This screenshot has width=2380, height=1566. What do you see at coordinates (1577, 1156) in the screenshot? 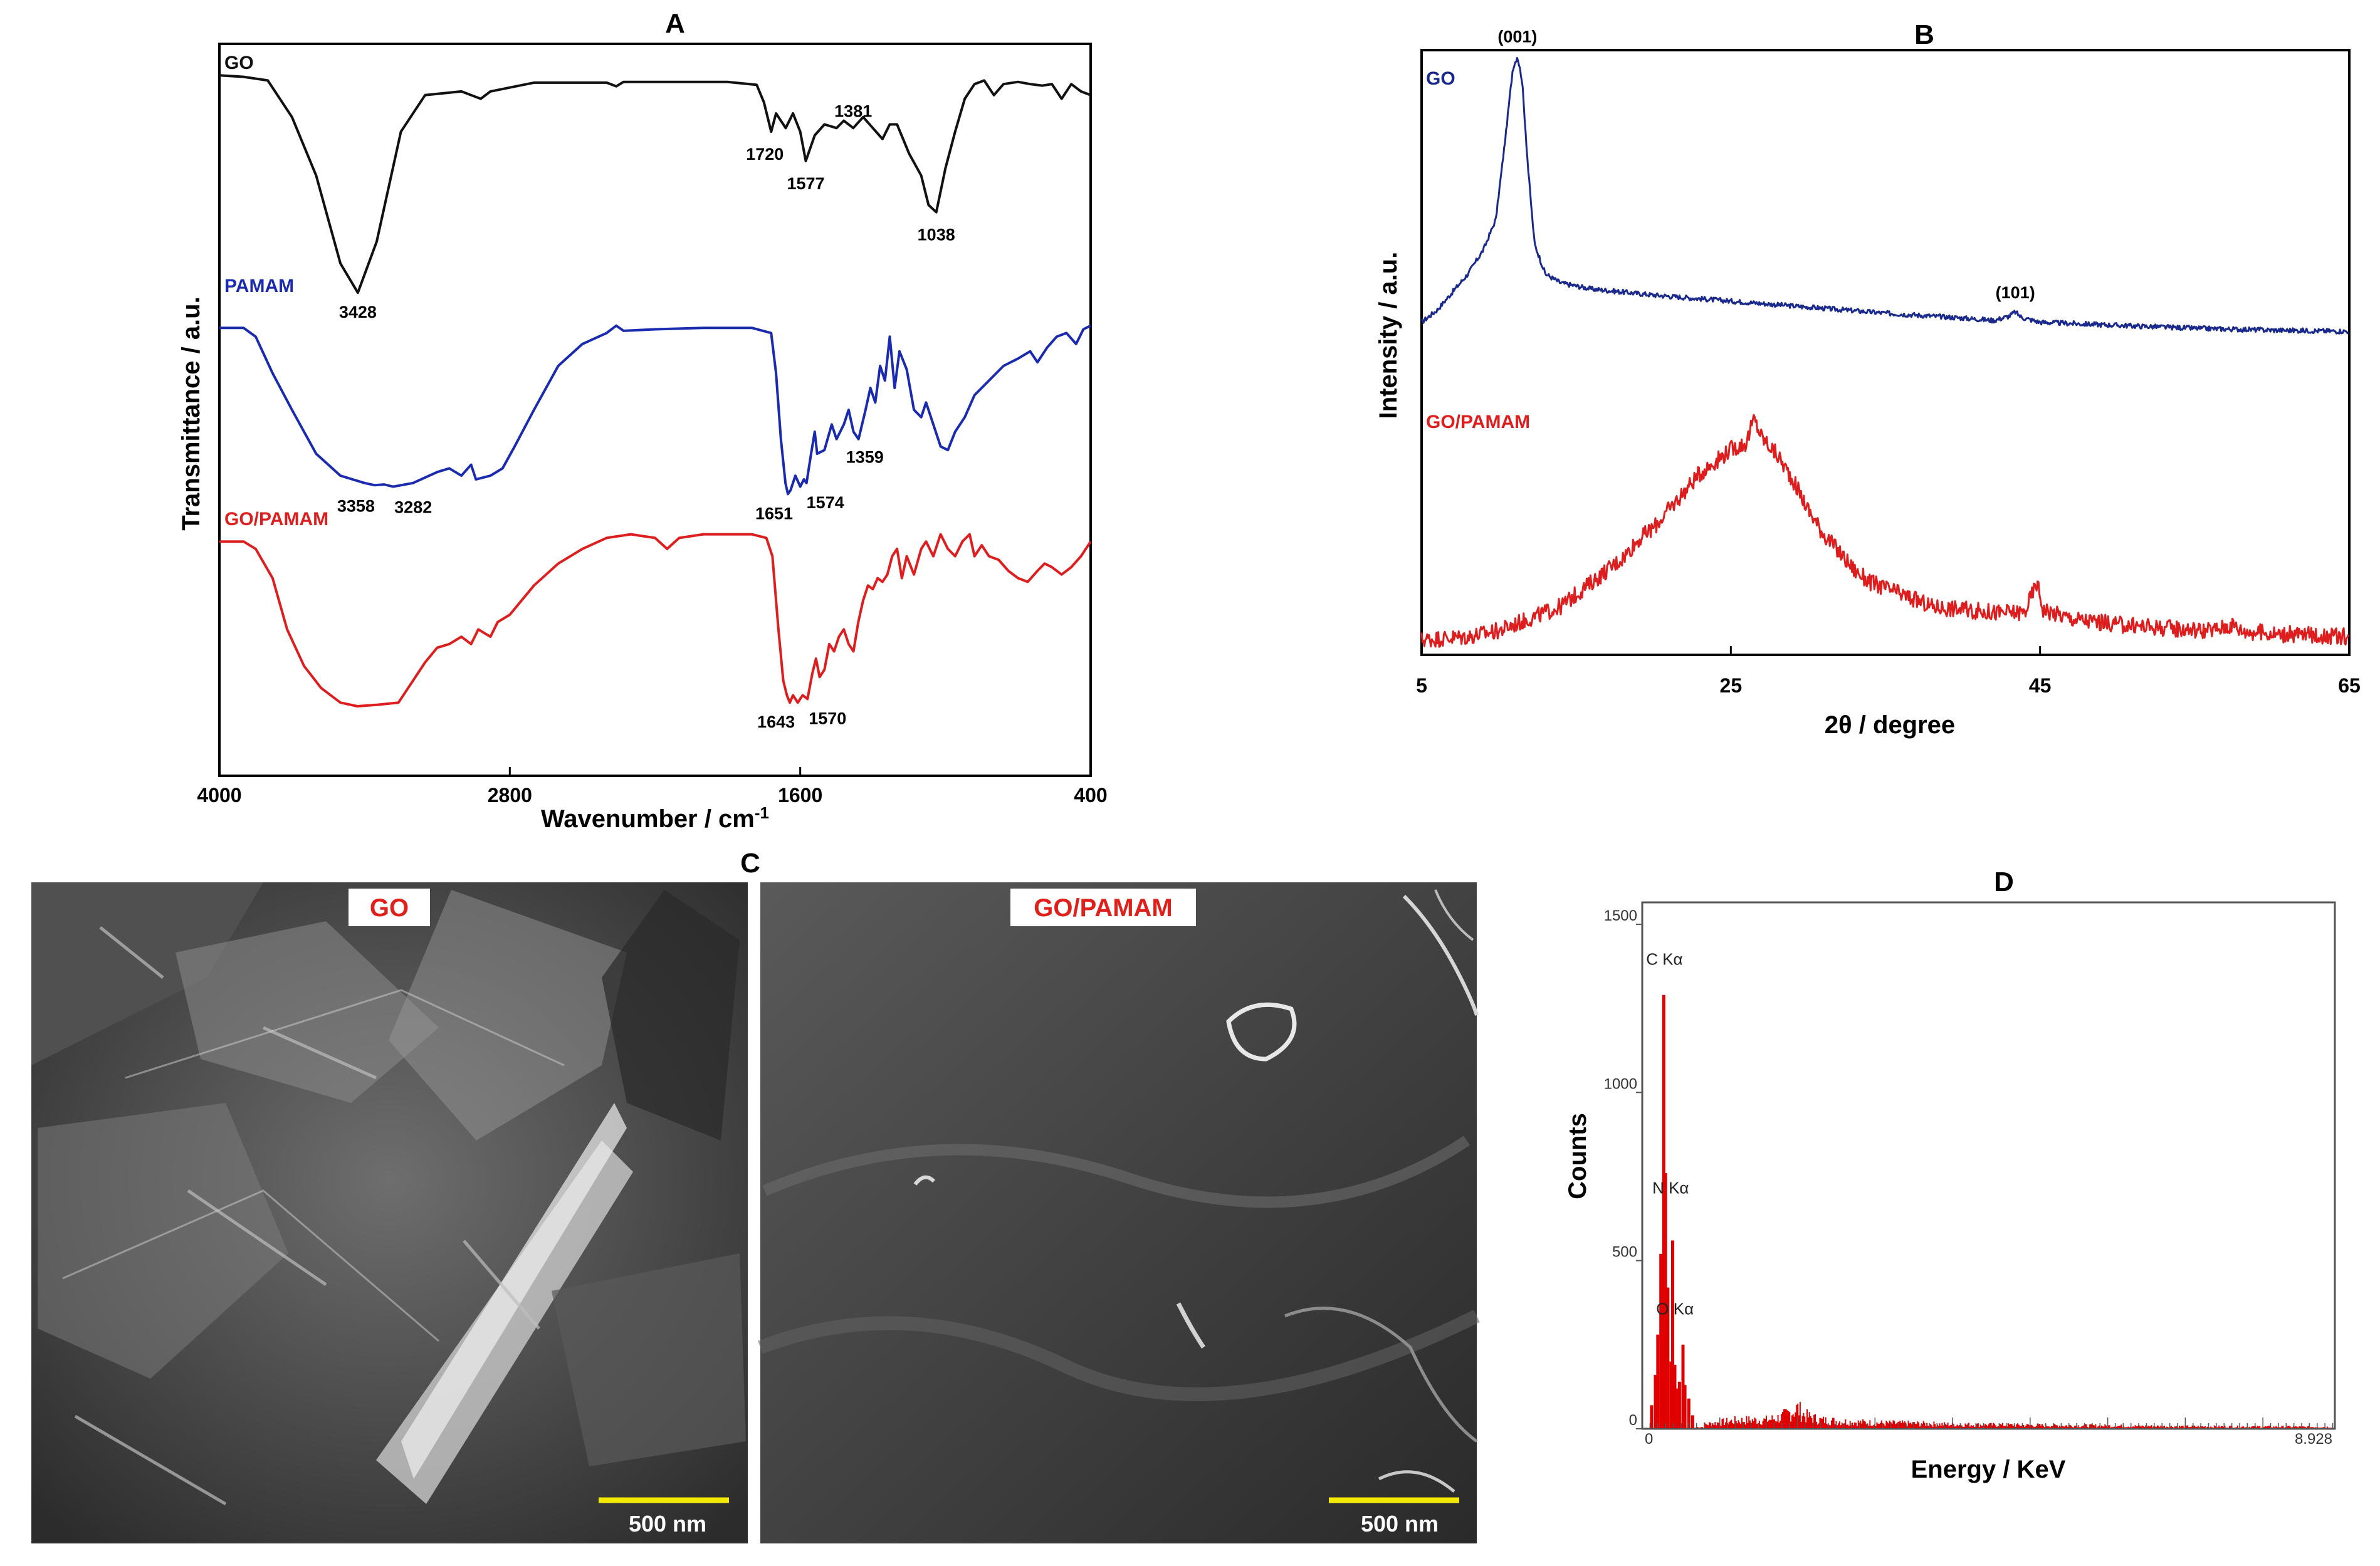
I see `eds-y-axis-label: Counts` at bounding box center [1577, 1156].